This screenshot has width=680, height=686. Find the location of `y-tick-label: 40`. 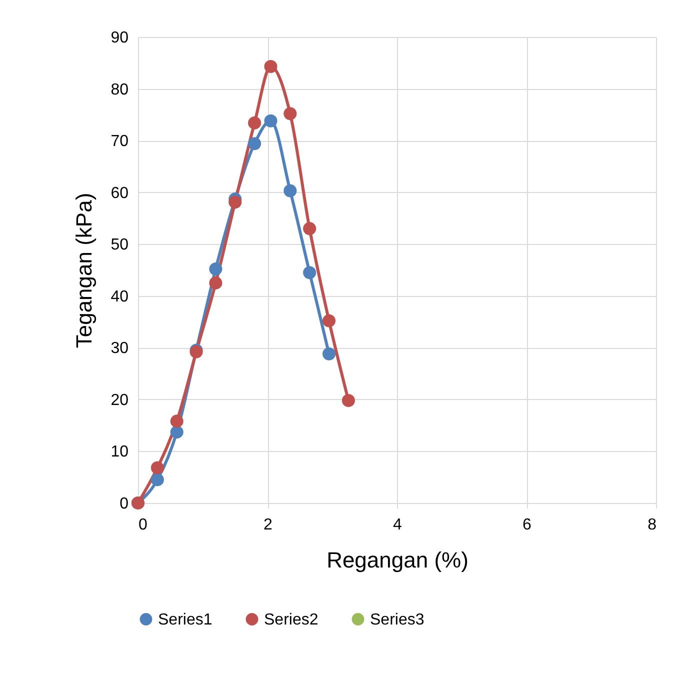

y-tick-label: 40 is located at coordinates (119, 297).